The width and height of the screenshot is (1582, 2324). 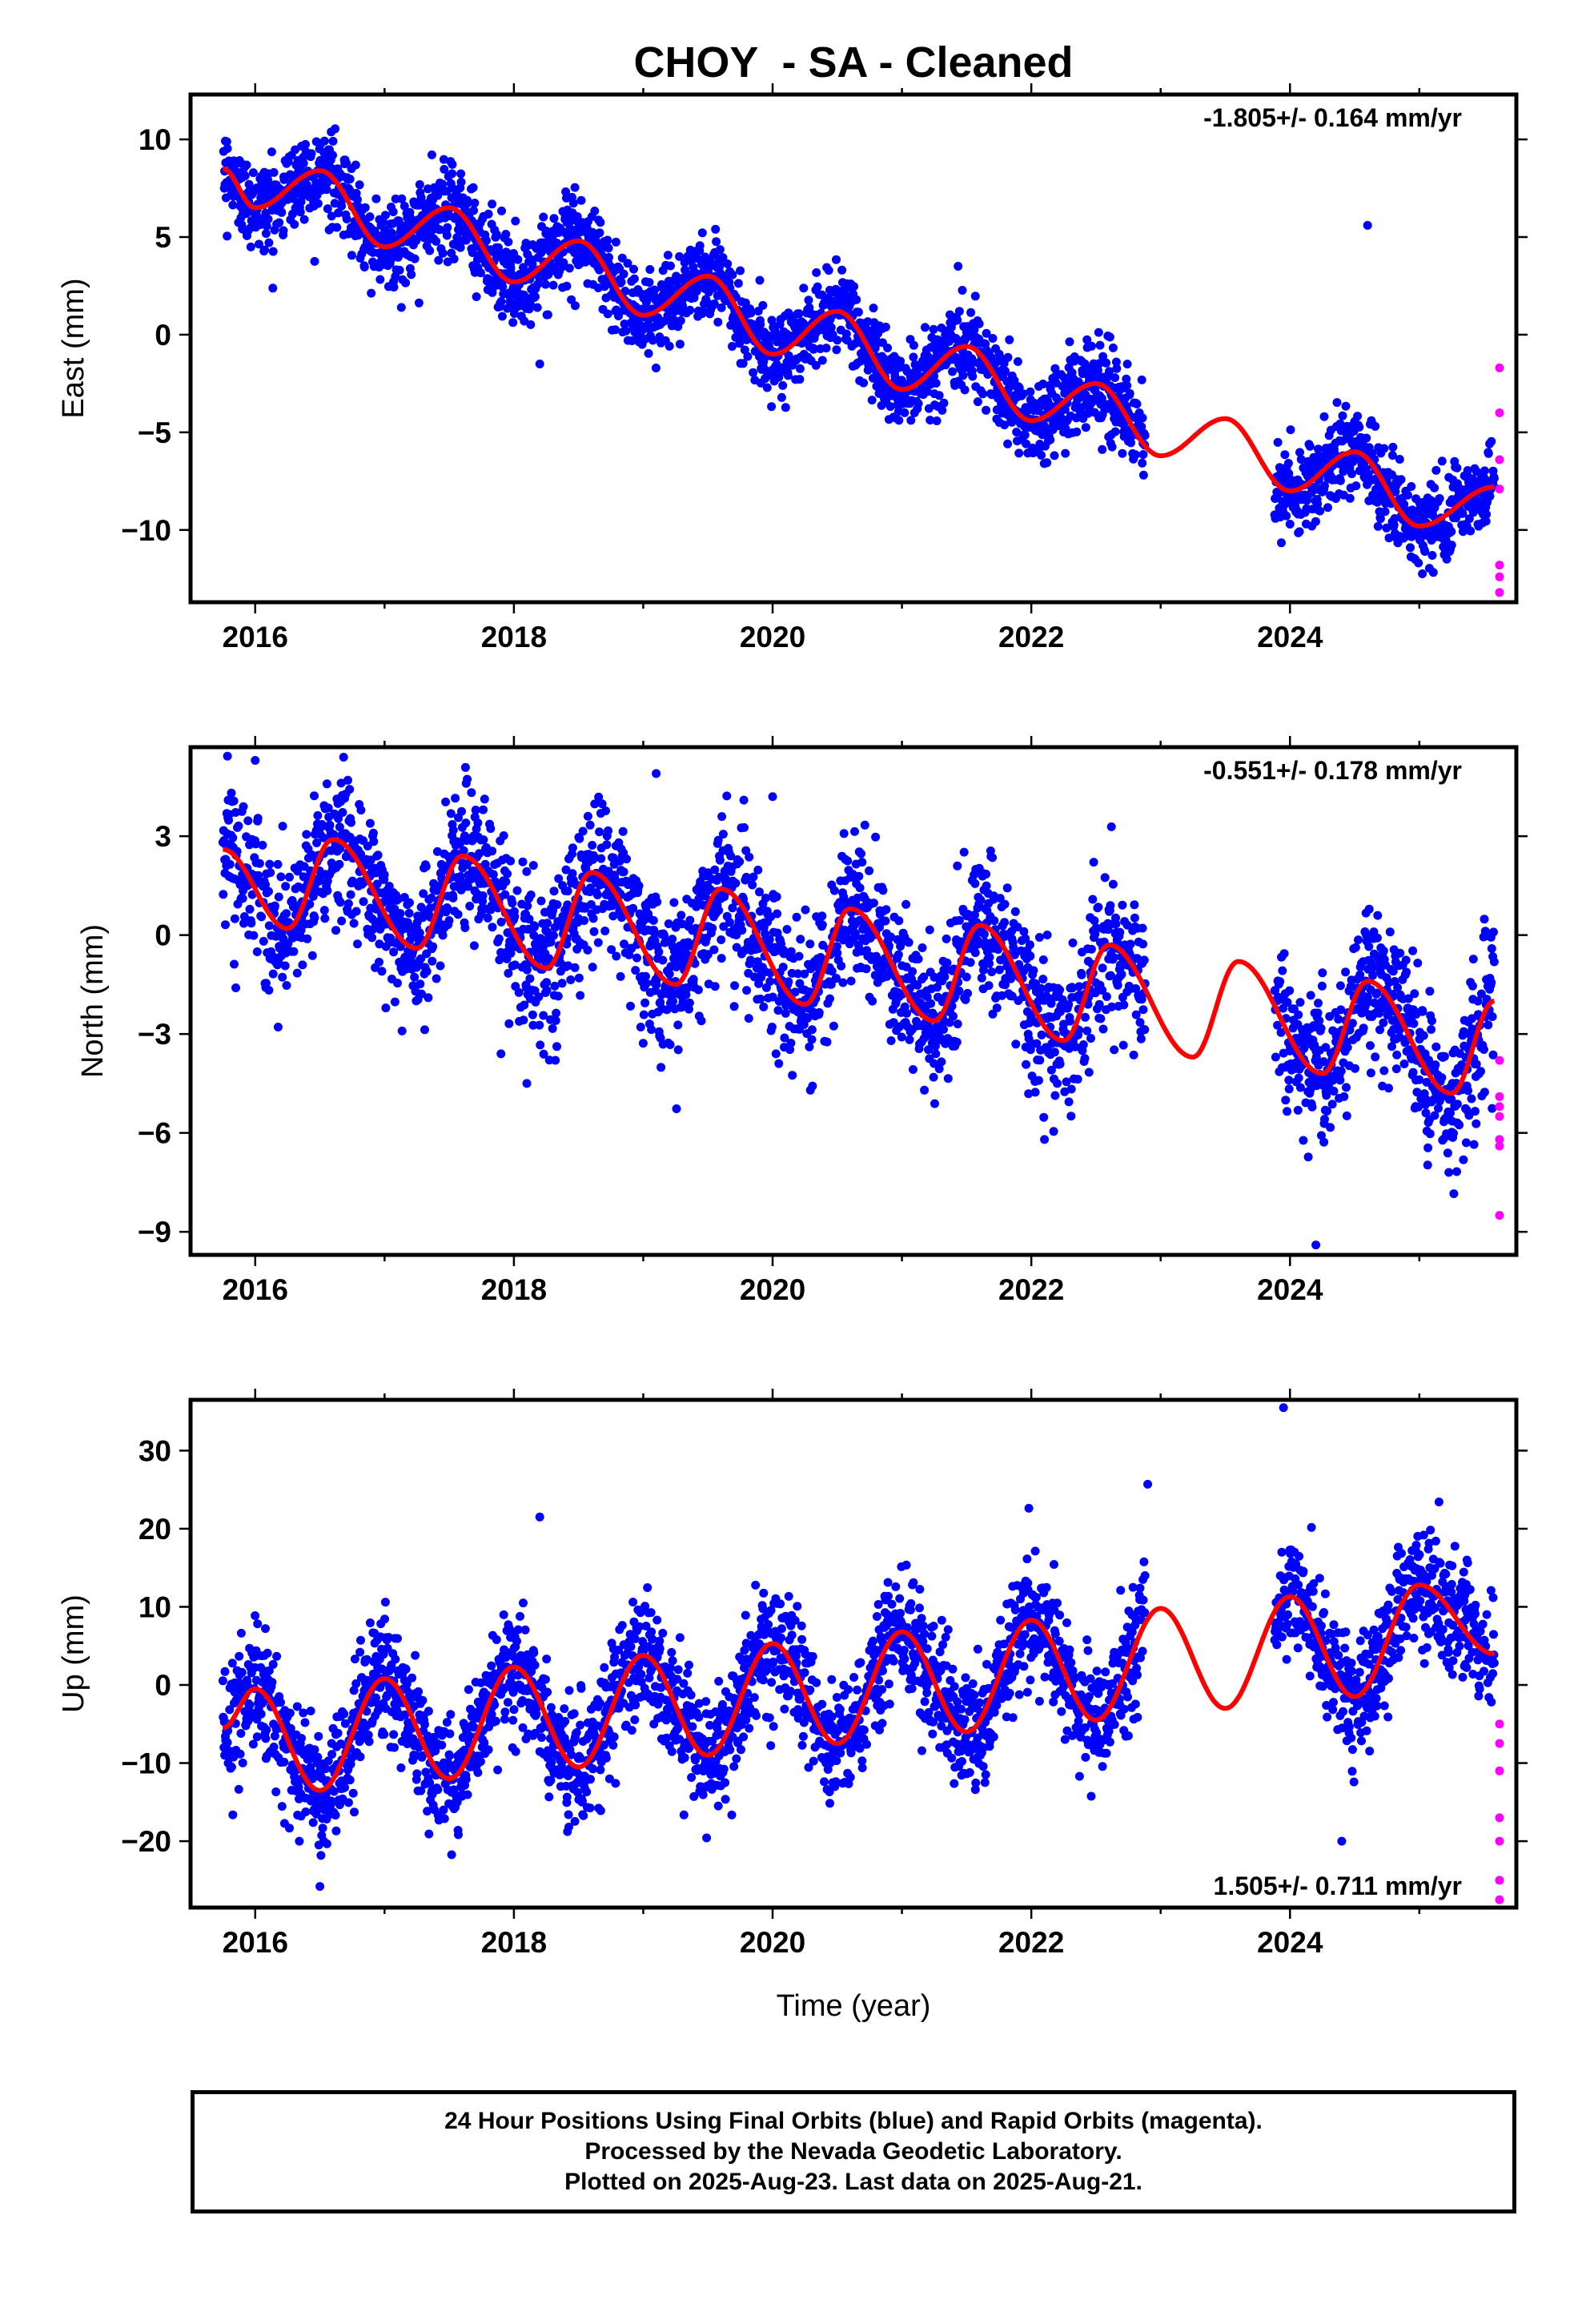 I want to click on x-tick-label-up-2024: 2024, so click(x=1290, y=1942).